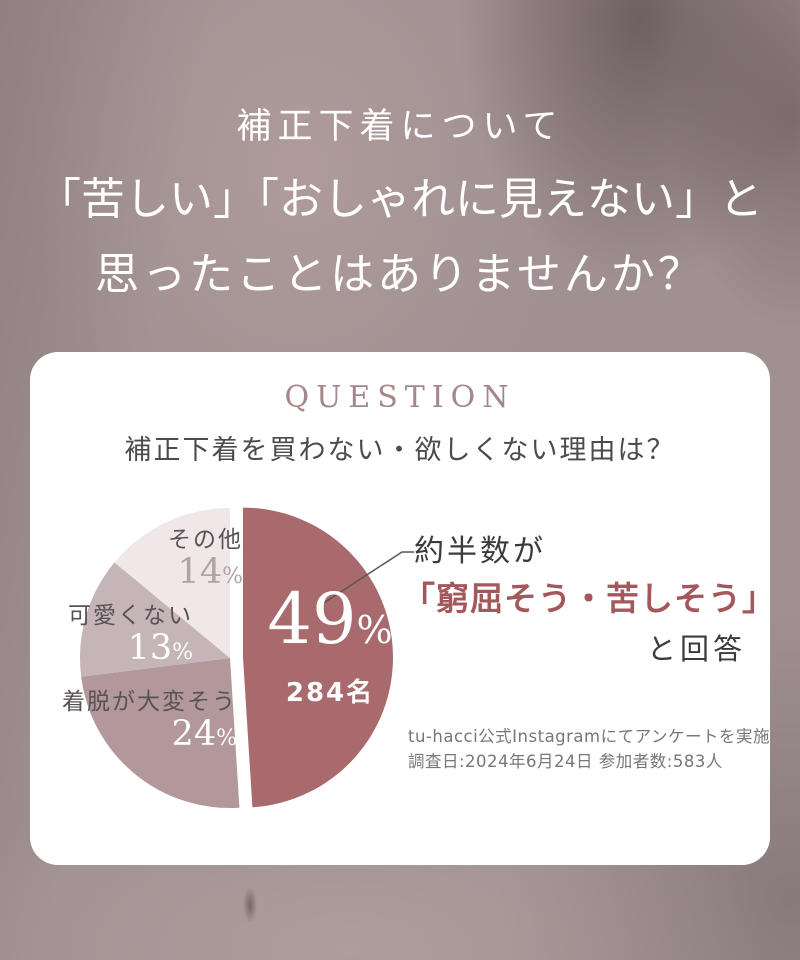 The width and height of the screenshot is (800, 960). Describe the element at coordinates (400, 127) in the screenshot. I see `hero-title-line1: 補正下着について` at that location.